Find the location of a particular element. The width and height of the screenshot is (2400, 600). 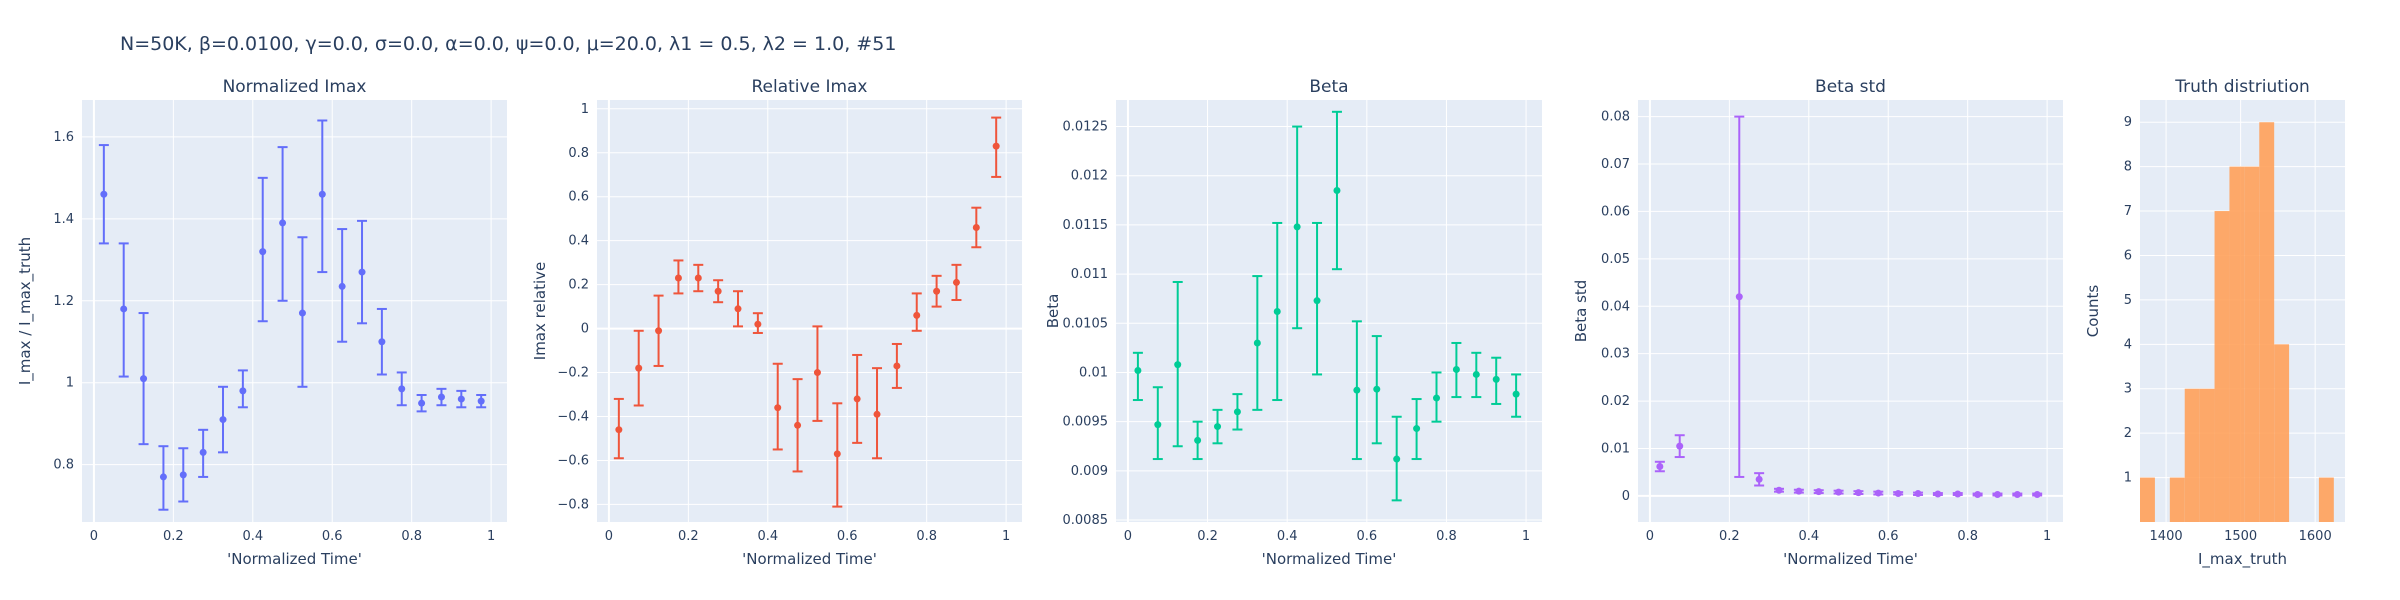

chart3-x-tick-label-5: 1 is located at coordinates (2047, 536).